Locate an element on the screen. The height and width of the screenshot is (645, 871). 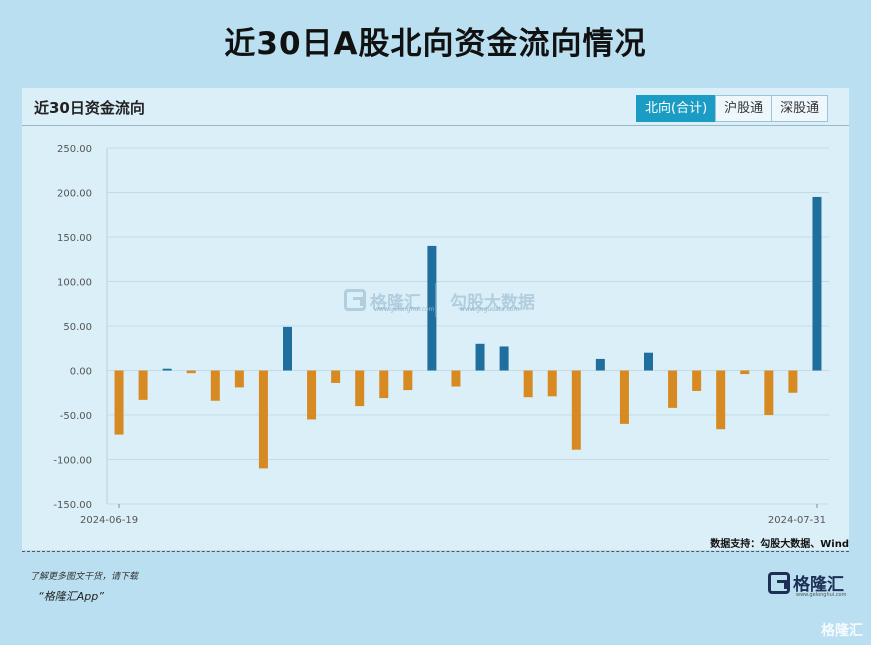
tab-shanghai-connect: 沪股通 is located at coordinates (744, 108).